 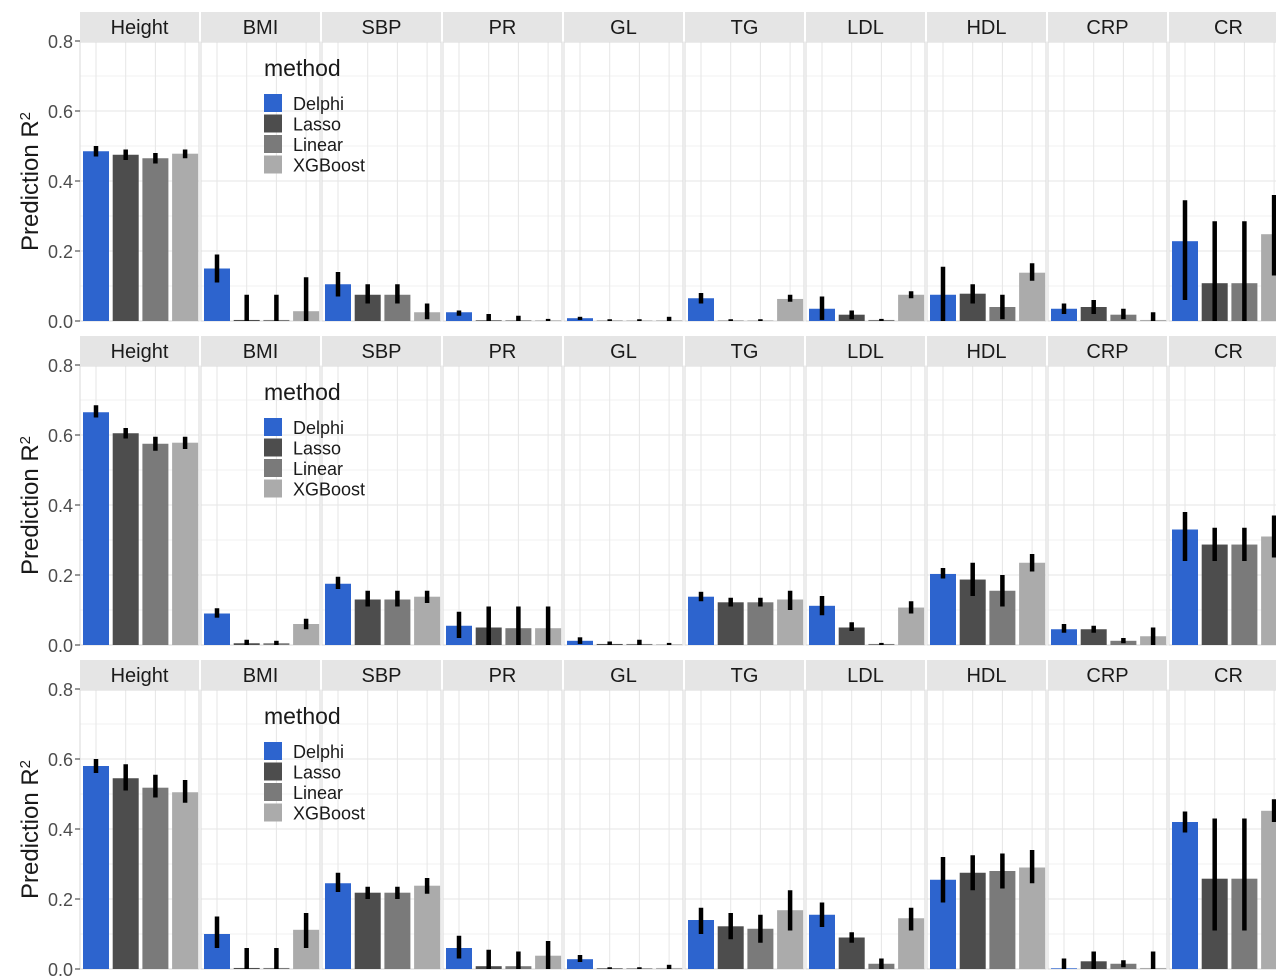 What do you see at coordinates (273, 751) in the screenshot?
I see `legend-key-delphi` at bounding box center [273, 751].